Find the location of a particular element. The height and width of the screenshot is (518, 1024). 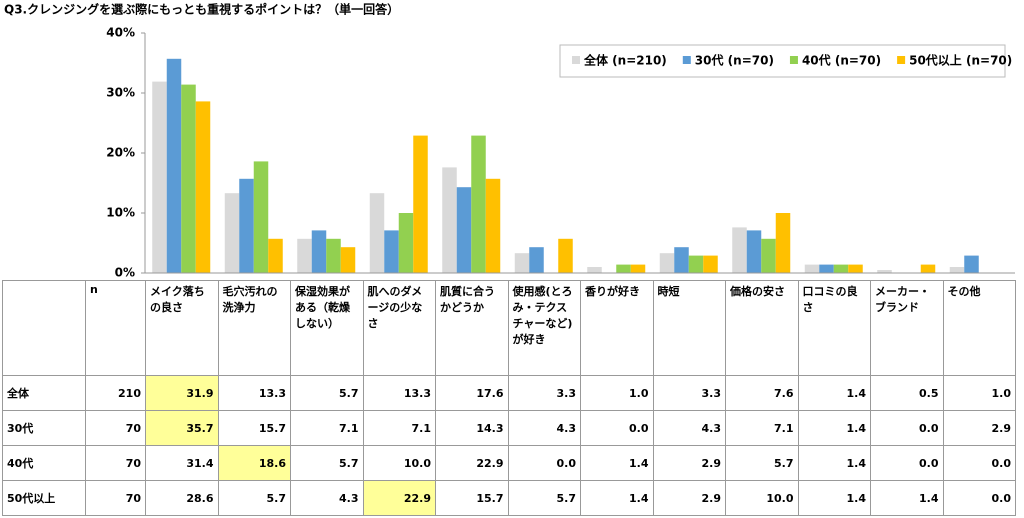

row-label: 40代 is located at coordinates (44, 463).